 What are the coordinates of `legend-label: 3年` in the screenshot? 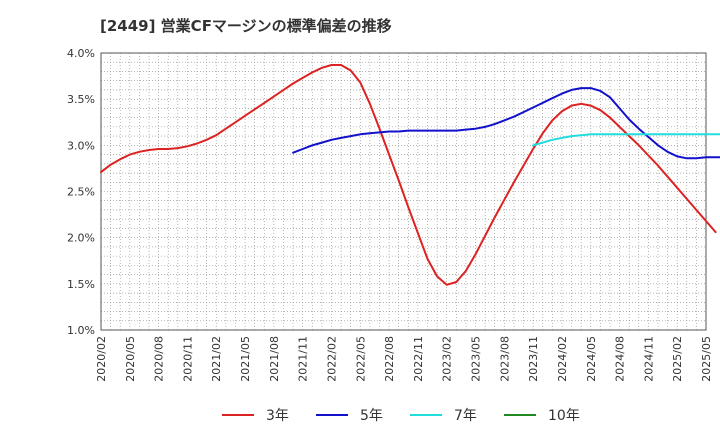 It's located at (277, 416).